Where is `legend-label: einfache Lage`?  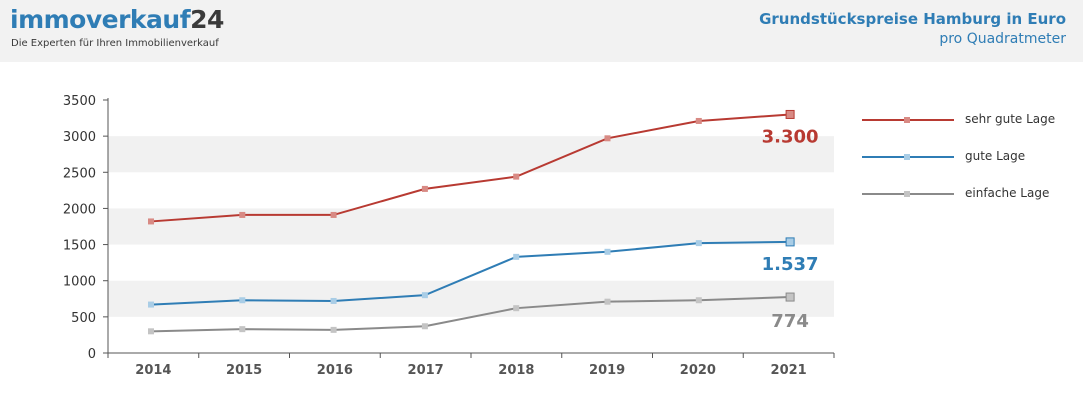 legend-label: einfache Lage is located at coordinates (1007, 193).